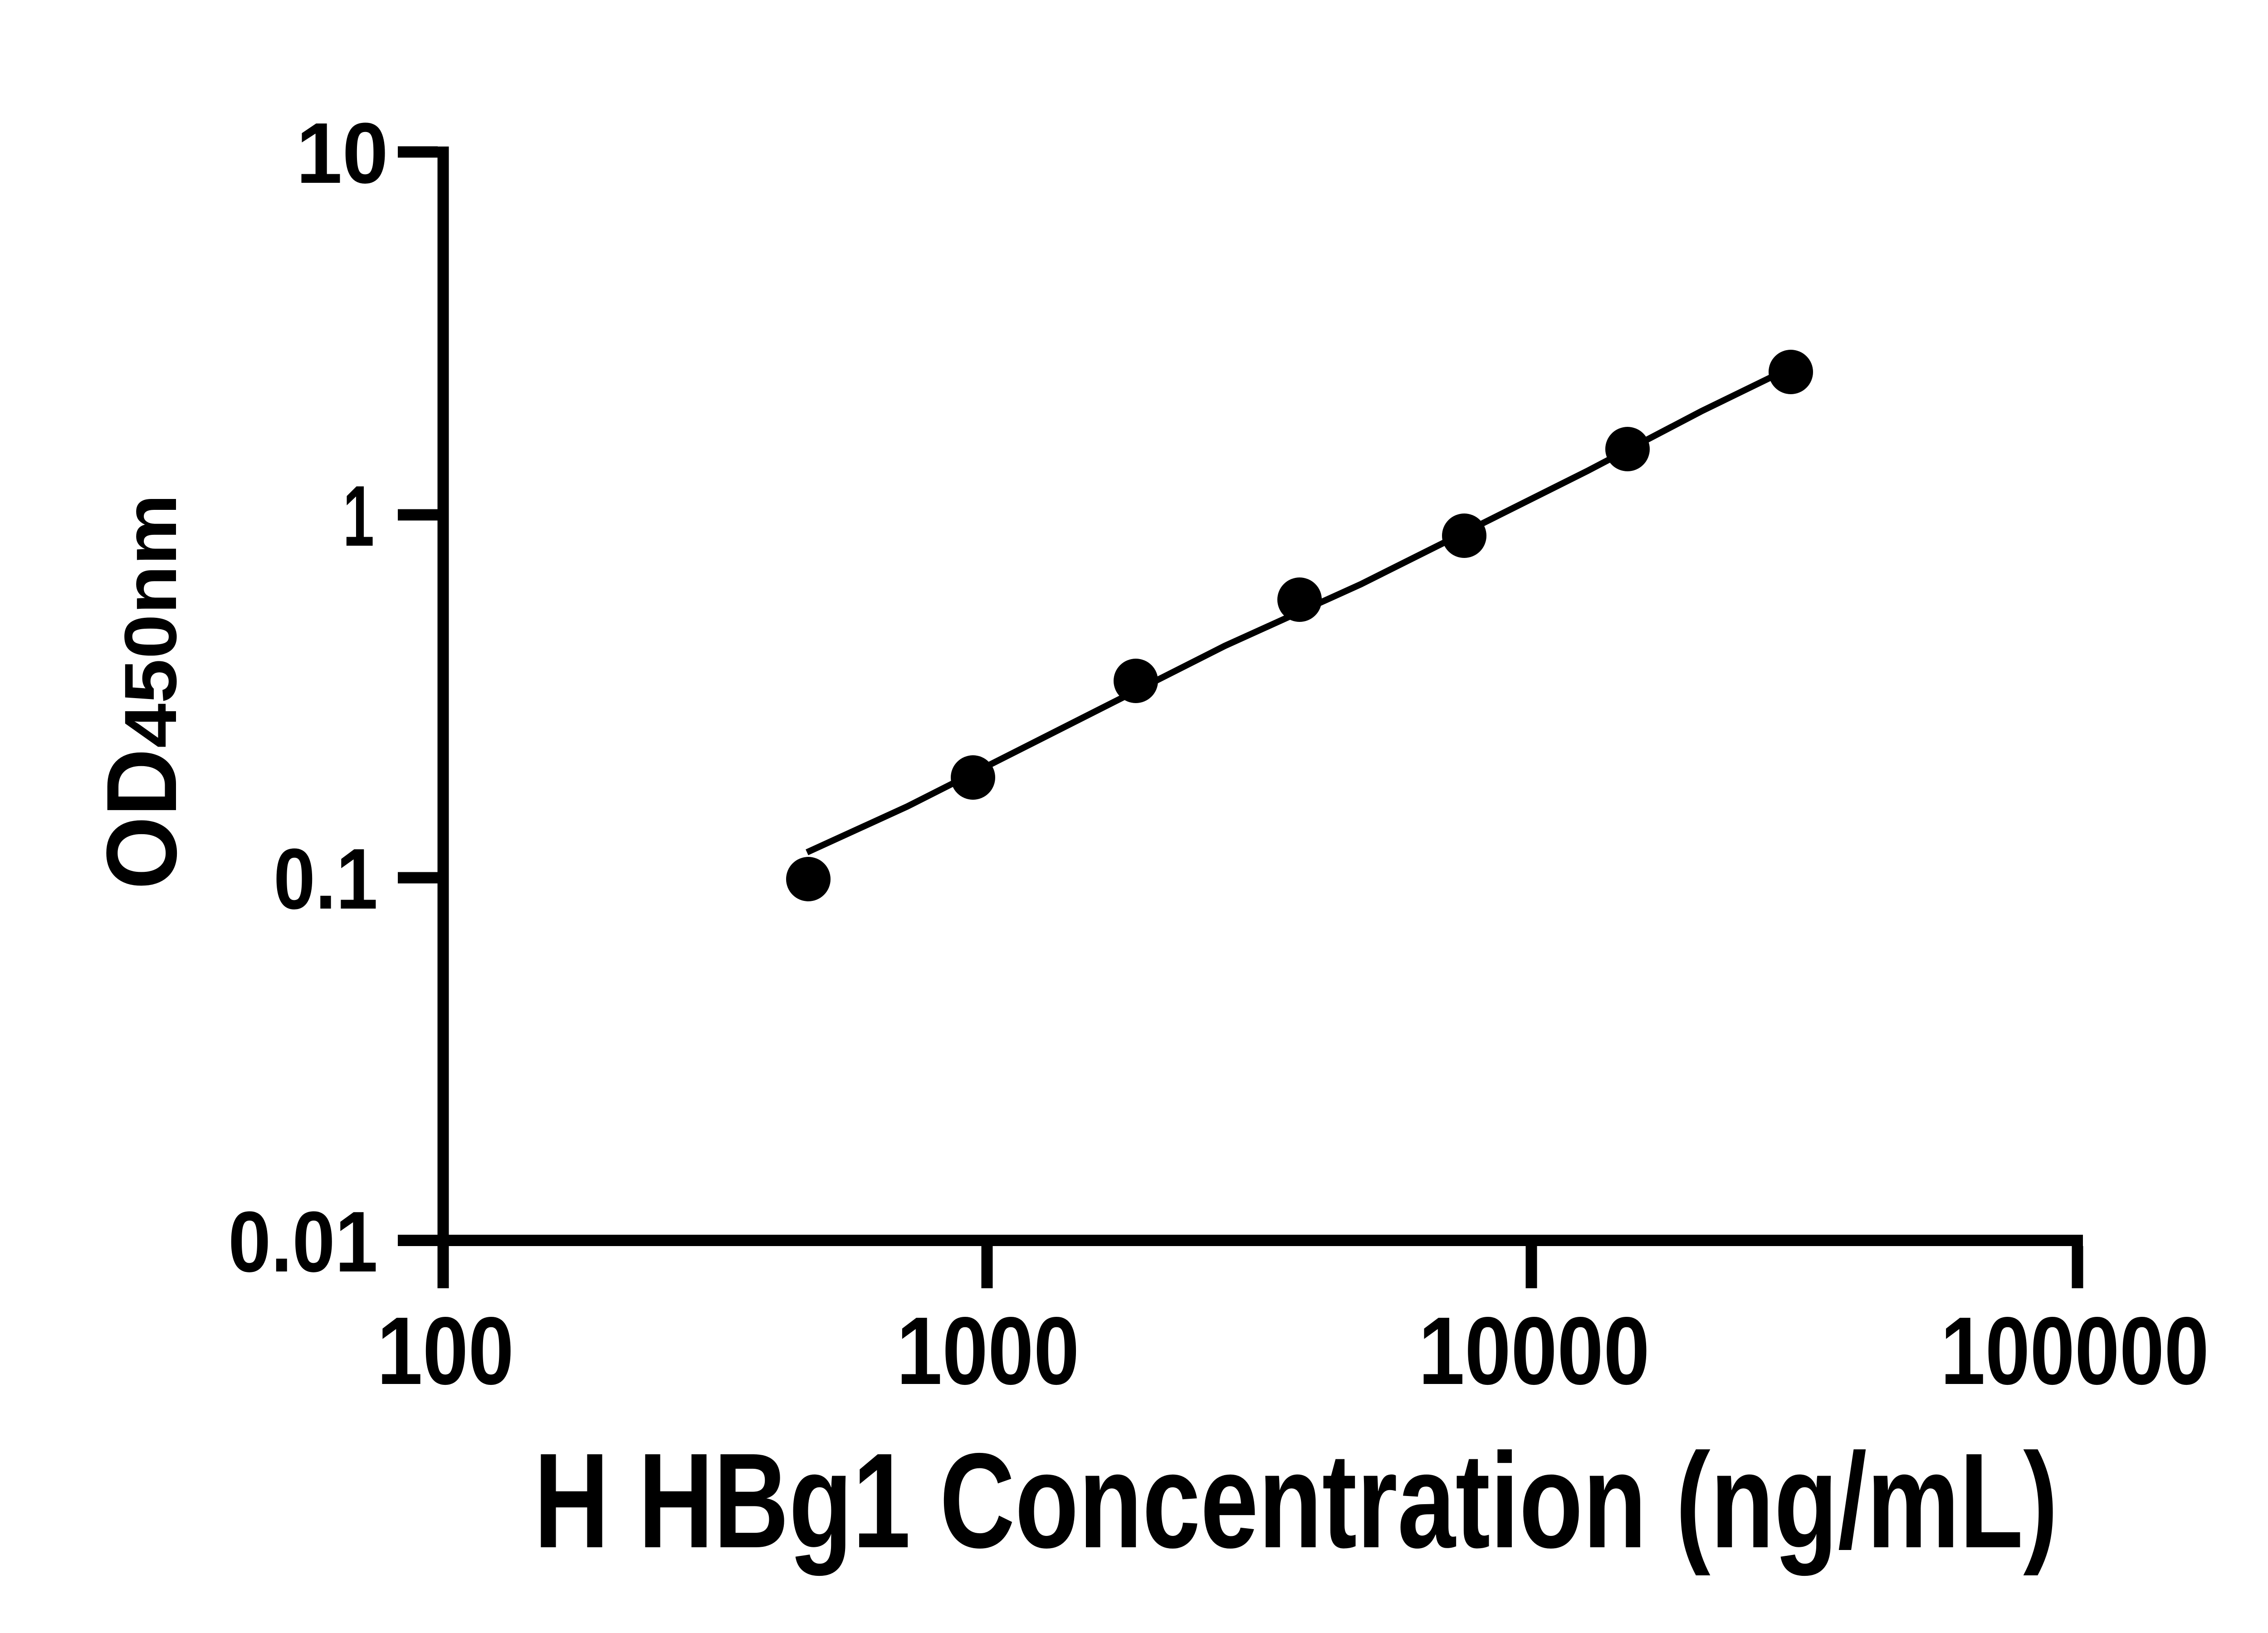  What do you see at coordinates (989, 1350) in the screenshot?
I see `svg-text: 1000` at bounding box center [989, 1350].